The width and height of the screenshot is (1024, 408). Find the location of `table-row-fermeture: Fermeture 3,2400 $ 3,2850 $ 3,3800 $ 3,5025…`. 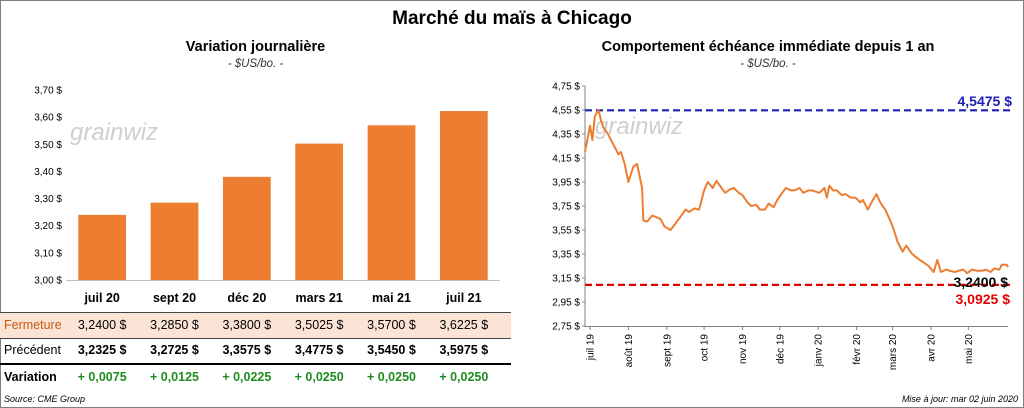

table-row-fermeture: Fermeture 3,2400 $ 3,2850 $ 3,3800 $ 3,5025… is located at coordinates (255, 325).